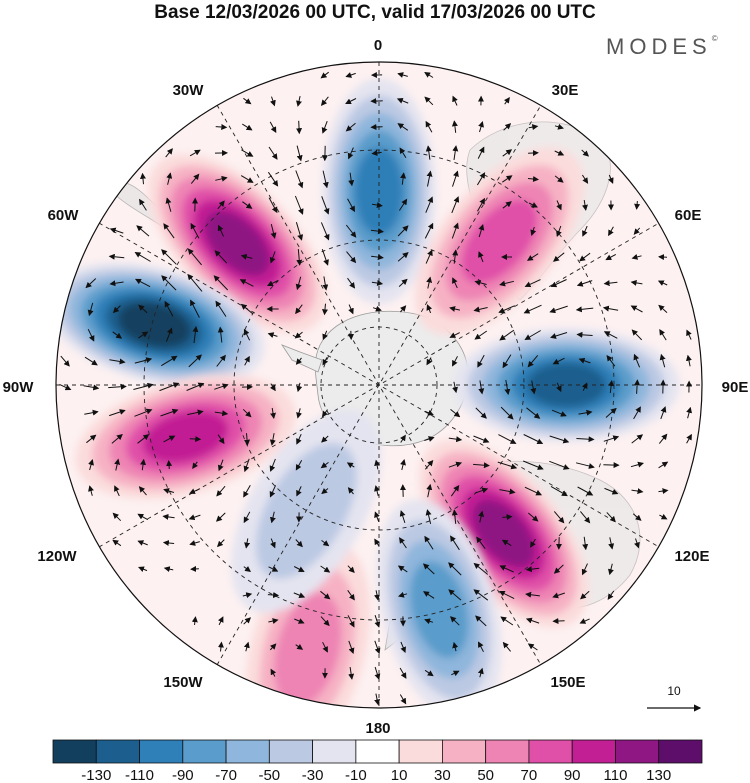  I want to click on anomaly-pos-105W, so click(185, 437).